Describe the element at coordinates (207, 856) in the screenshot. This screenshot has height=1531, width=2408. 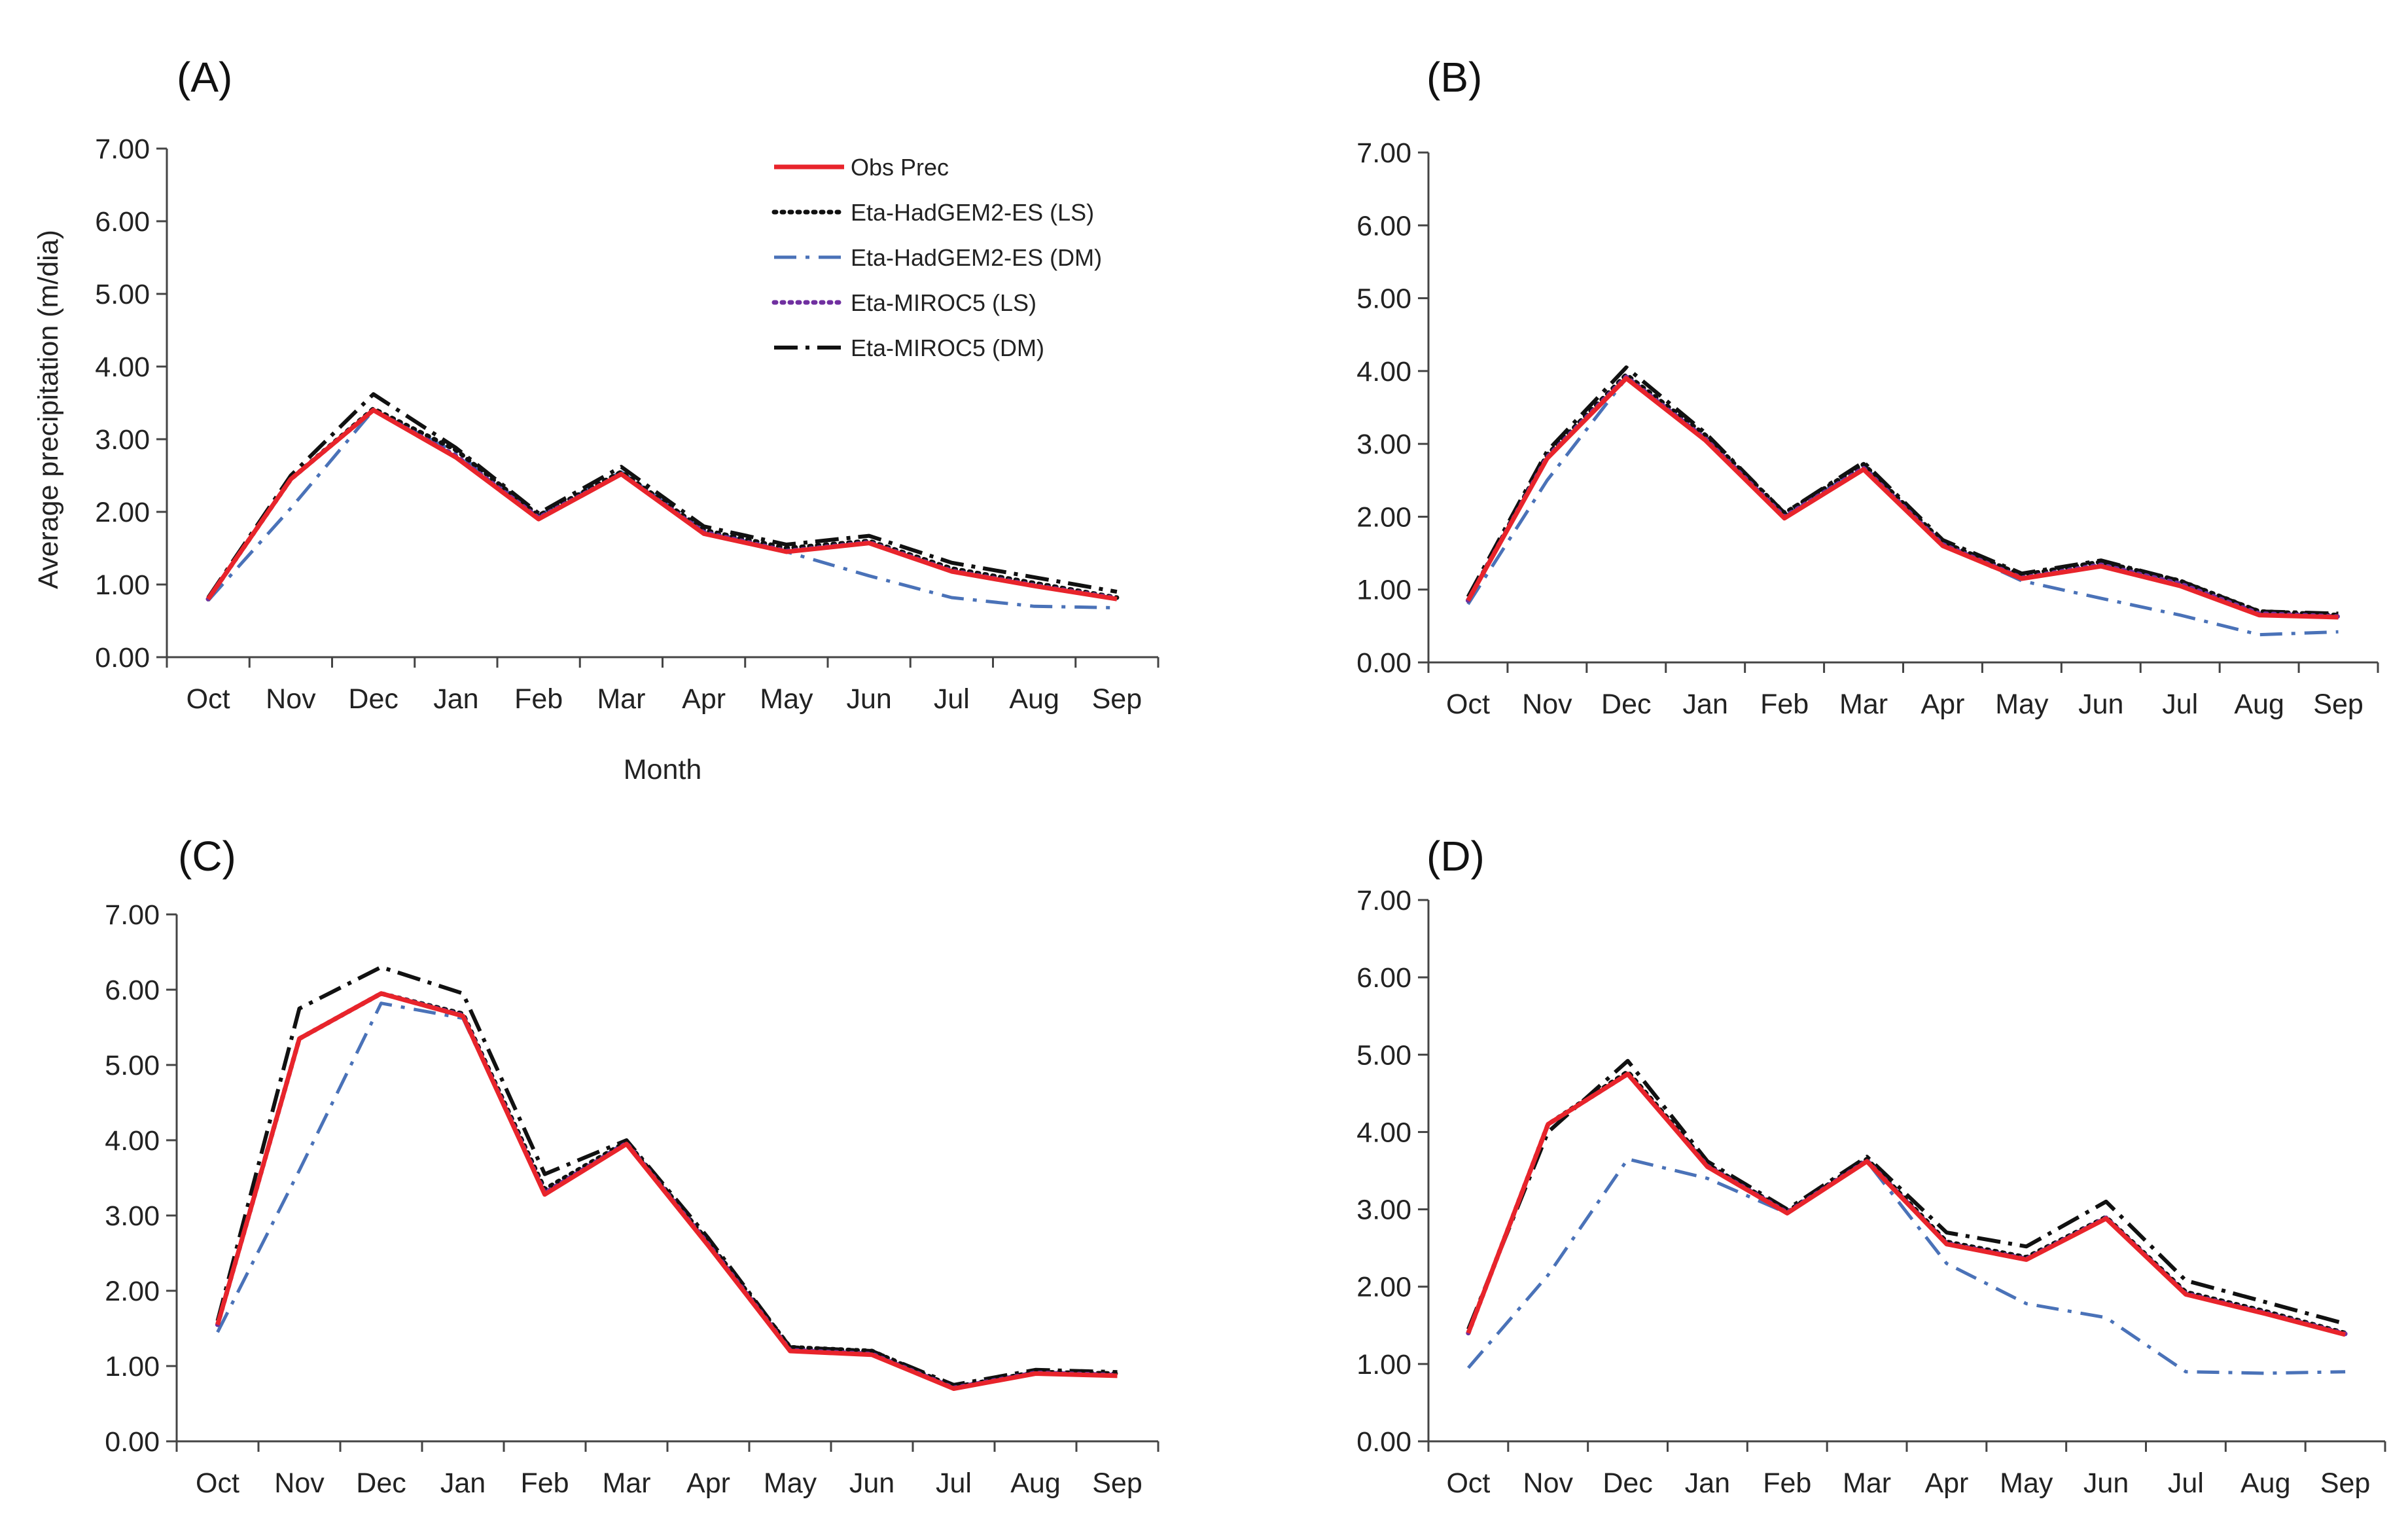
I see `panel-label: (C)` at that location.